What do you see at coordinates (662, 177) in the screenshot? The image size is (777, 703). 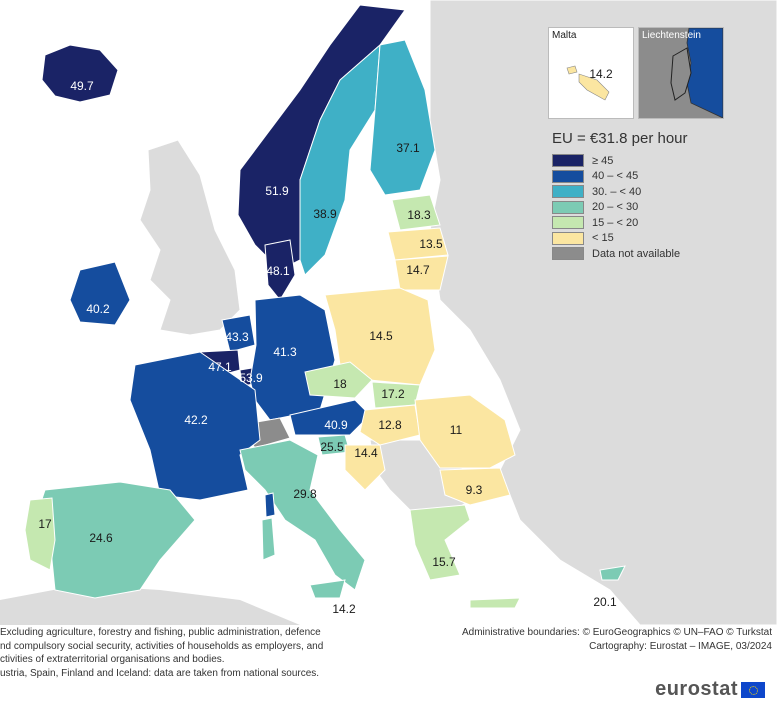 I see `legend-item: 40 – < 45` at bounding box center [662, 177].